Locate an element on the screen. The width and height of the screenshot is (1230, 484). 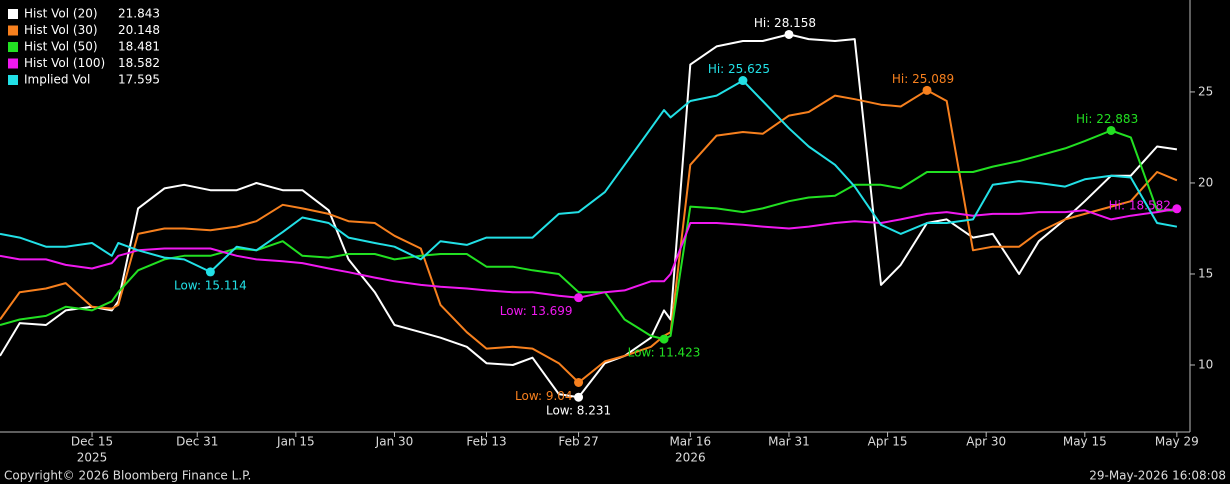
y-tick-label: 20 is located at coordinates (1205, 182).